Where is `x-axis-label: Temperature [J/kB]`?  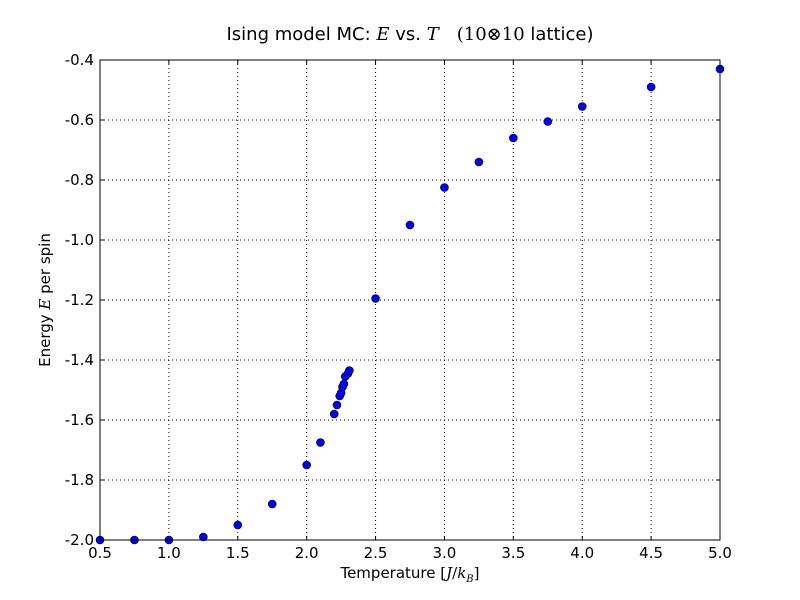
x-axis-label: Temperature [J/kB] is located at coordinates (410, 574).